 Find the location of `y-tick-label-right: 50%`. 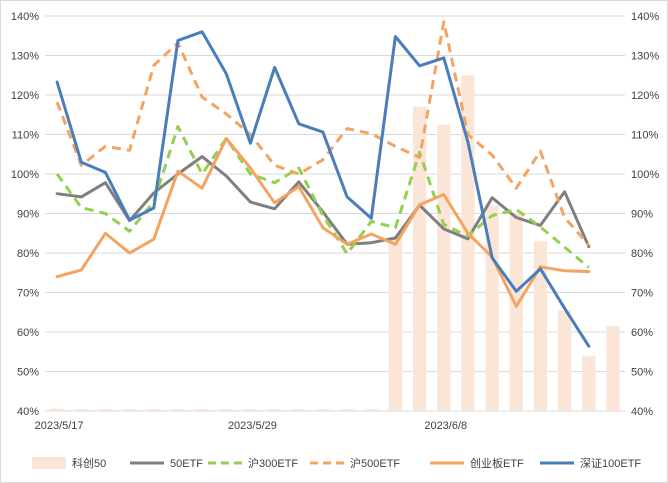

y-tick-label-right: 50% is located at coordinates (642, 373).